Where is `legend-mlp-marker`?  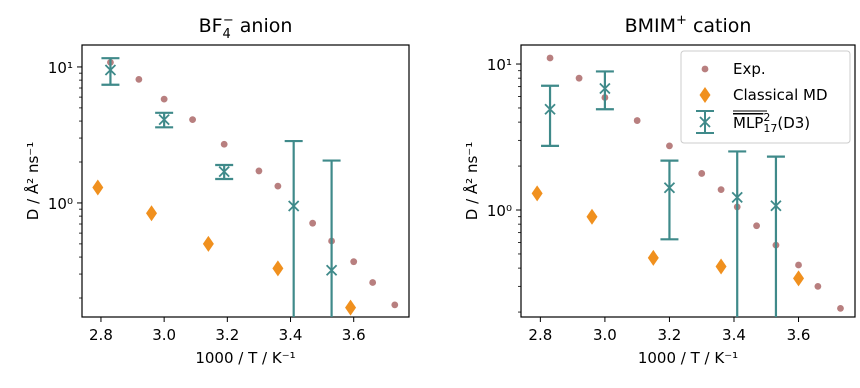 legend-mlp-marker is located at coordinates (705, 122).